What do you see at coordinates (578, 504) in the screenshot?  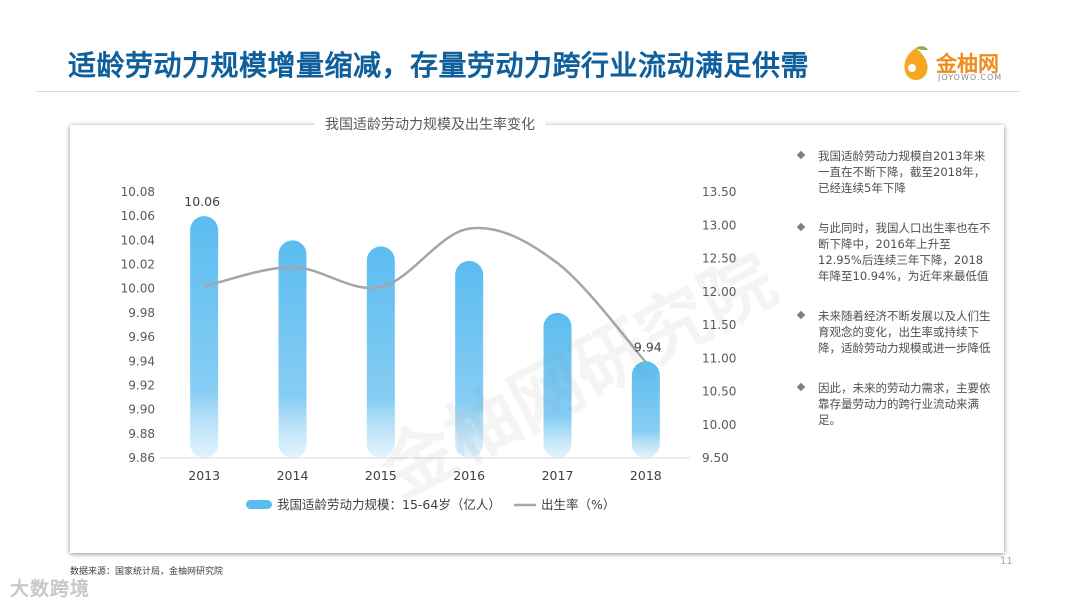 I see `legend-line-label: 出生率（%）` at bounding box center [578, 504].